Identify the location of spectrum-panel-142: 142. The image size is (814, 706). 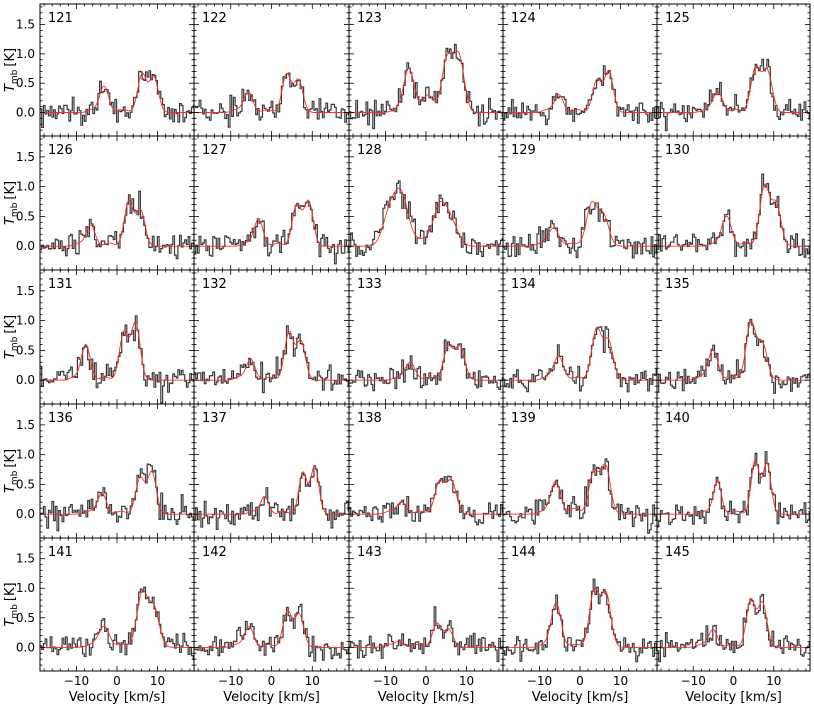
(271, 604).